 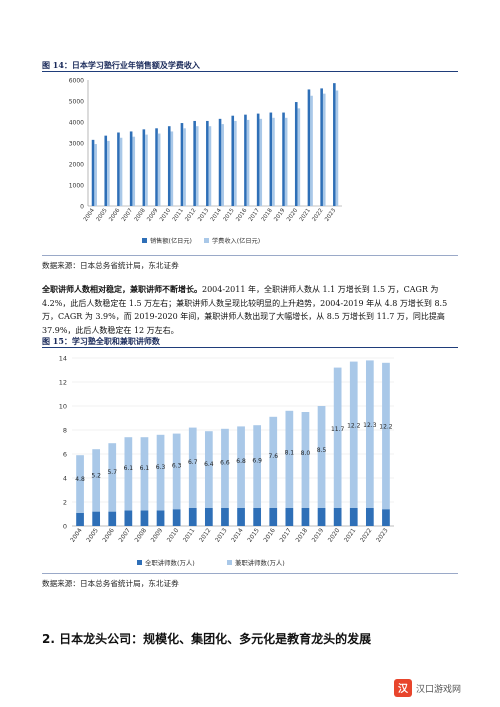 I want to click on data-label-part-time: 6.7, so click(x=193, y=462).